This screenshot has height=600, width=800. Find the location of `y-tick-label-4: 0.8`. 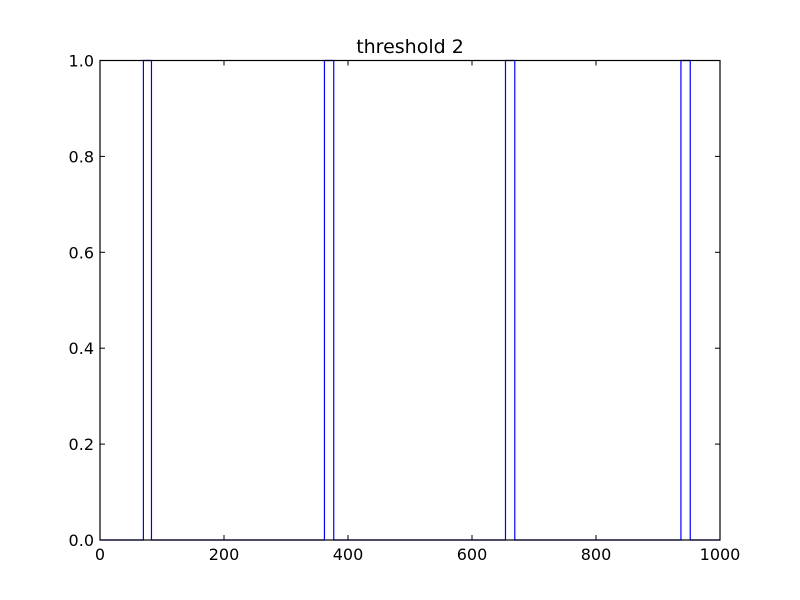

y-tick-label-4: 0.8 is located at coordinates (81, 156).